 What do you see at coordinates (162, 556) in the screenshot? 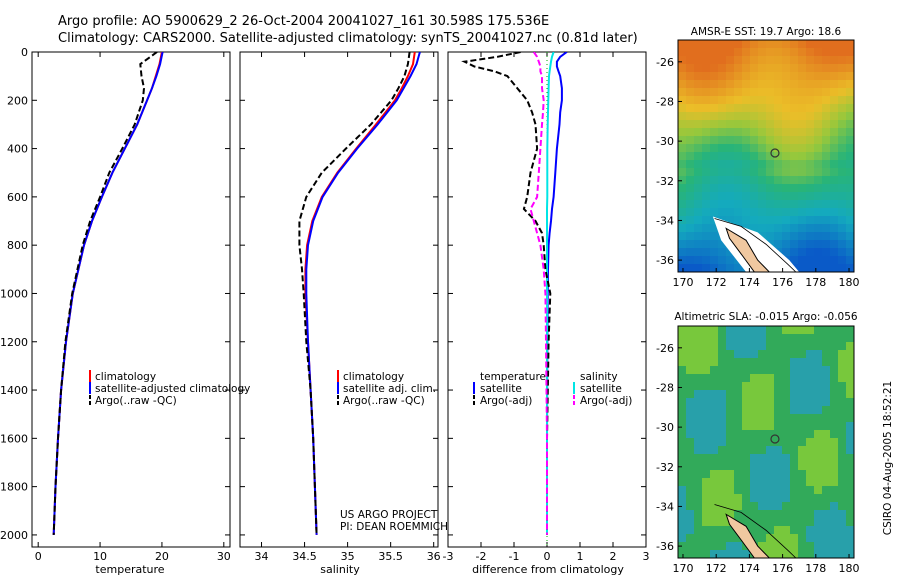
I see `x-tick-label: 20` at bounding box center [162, 556].